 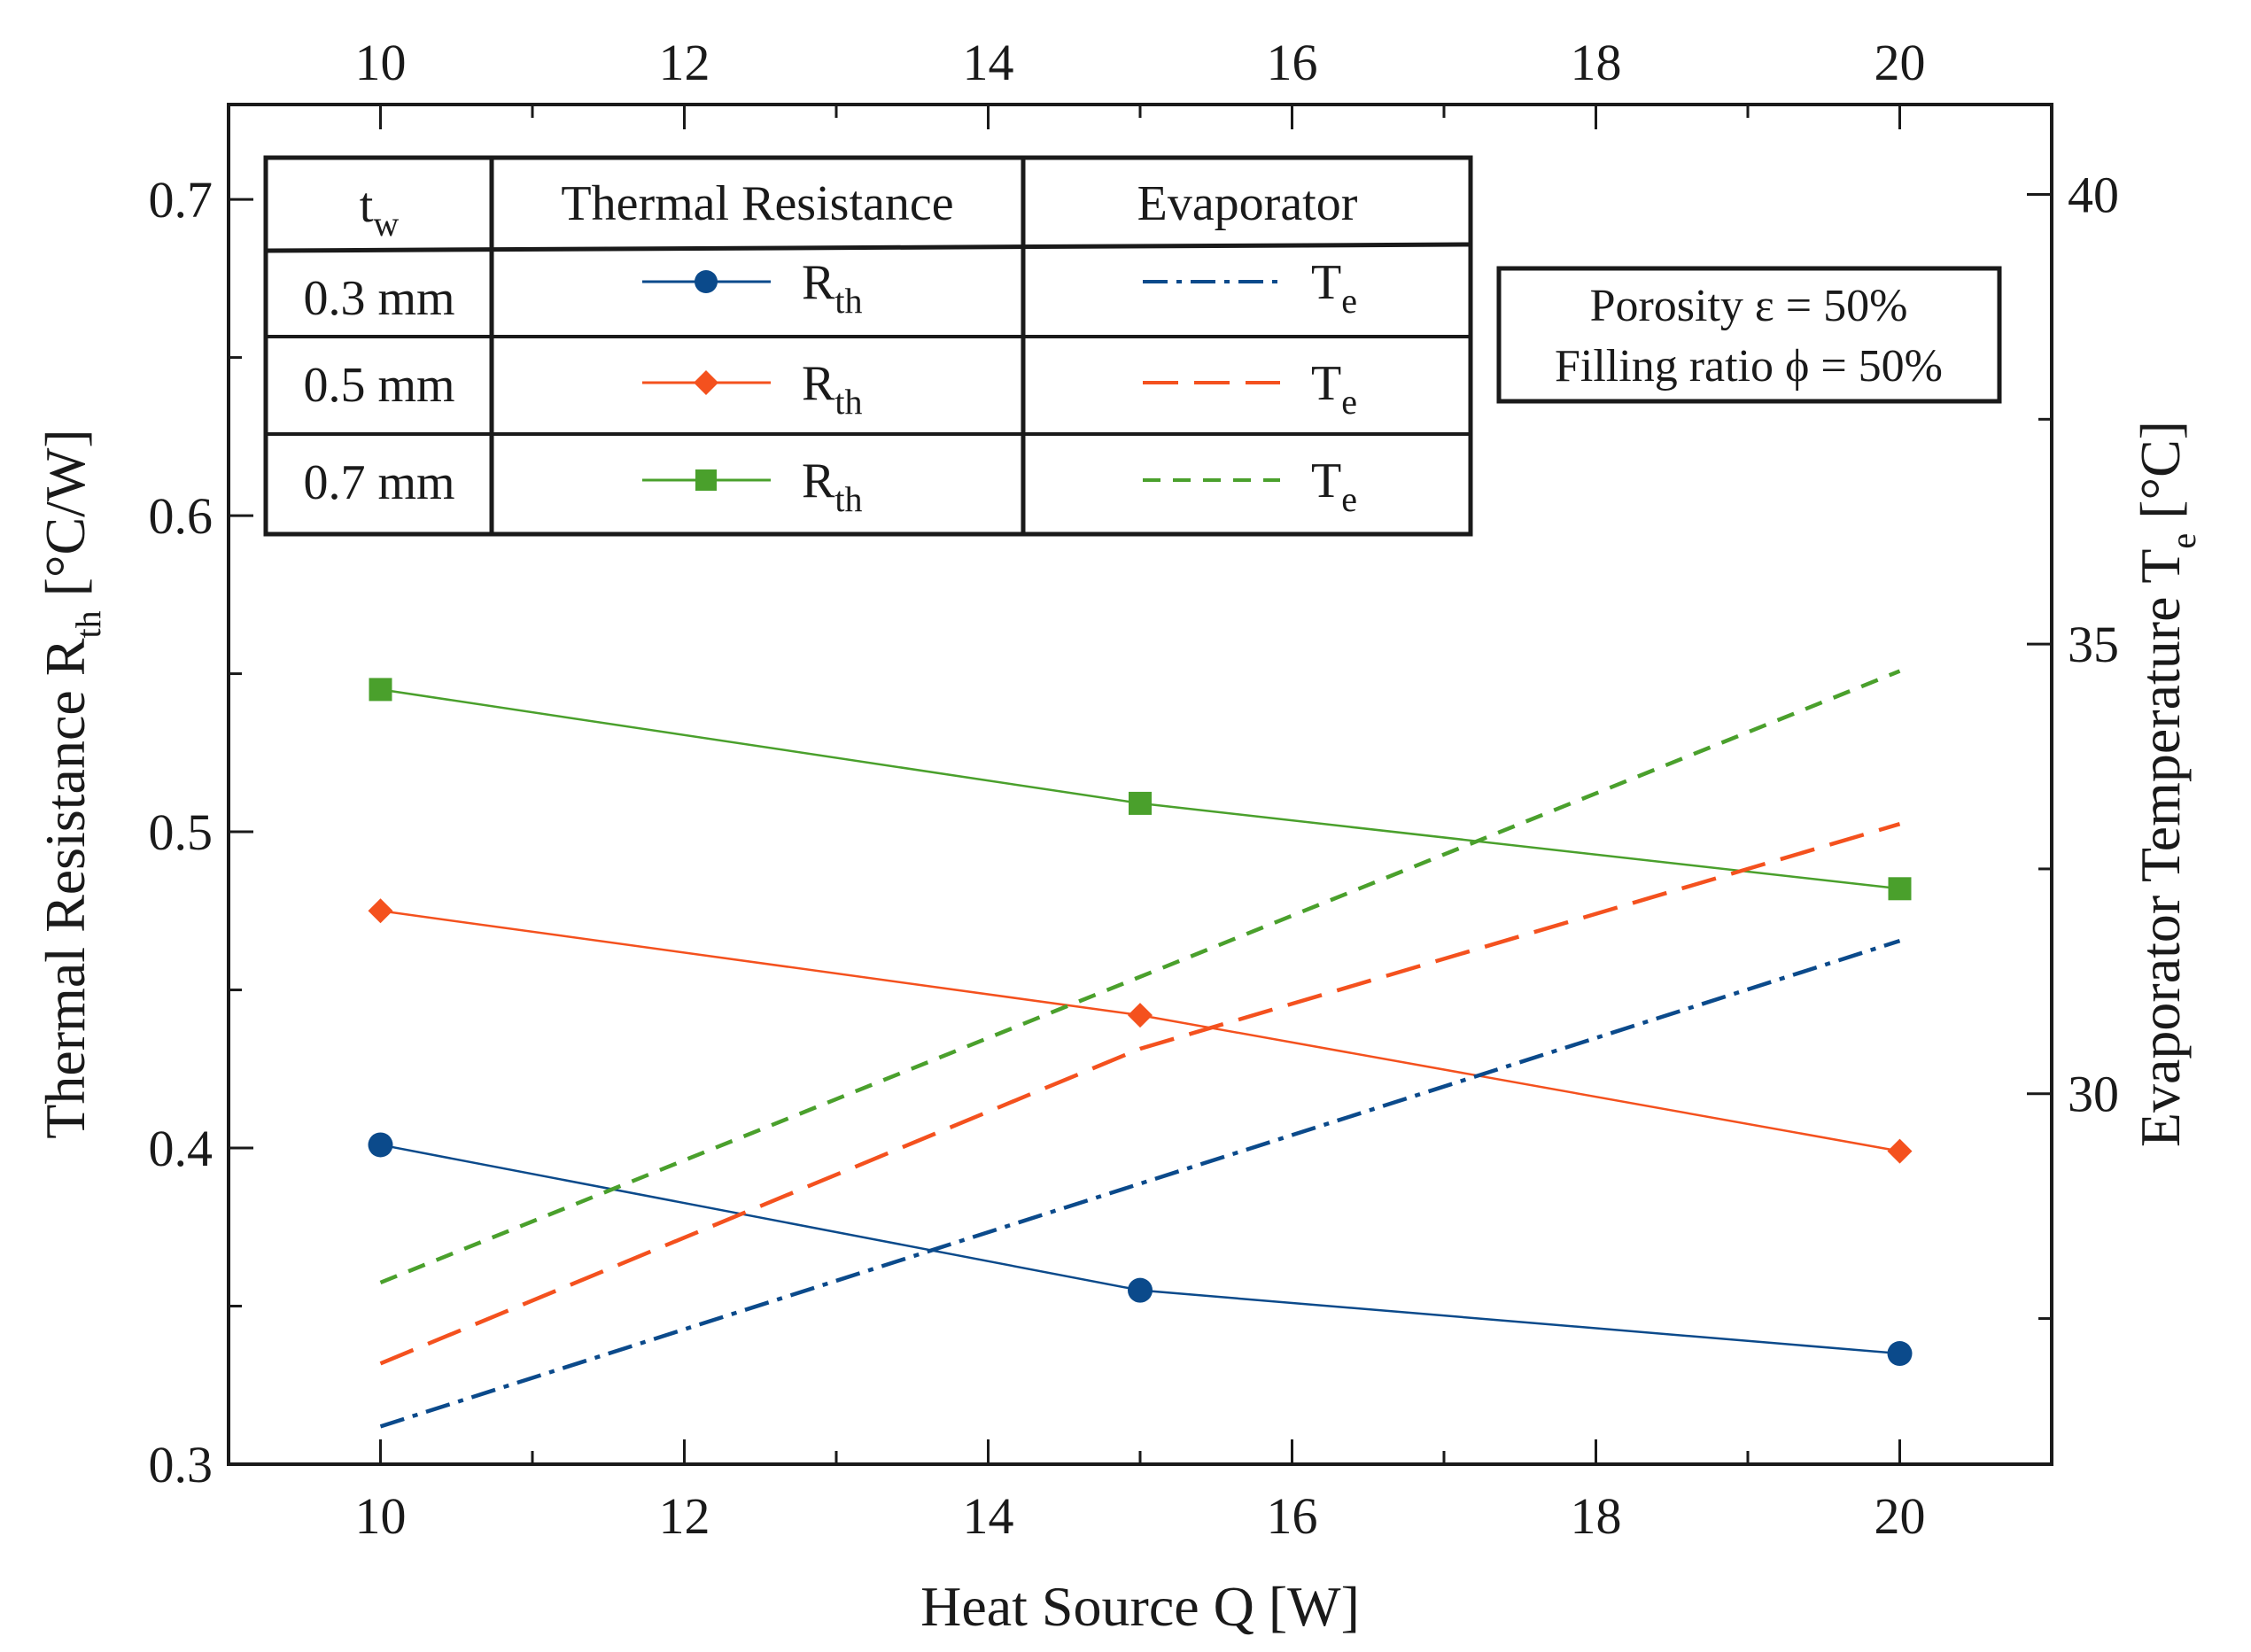 I want to click on x-tick-label-bottom: 16, so click(x=1292, y=1516).